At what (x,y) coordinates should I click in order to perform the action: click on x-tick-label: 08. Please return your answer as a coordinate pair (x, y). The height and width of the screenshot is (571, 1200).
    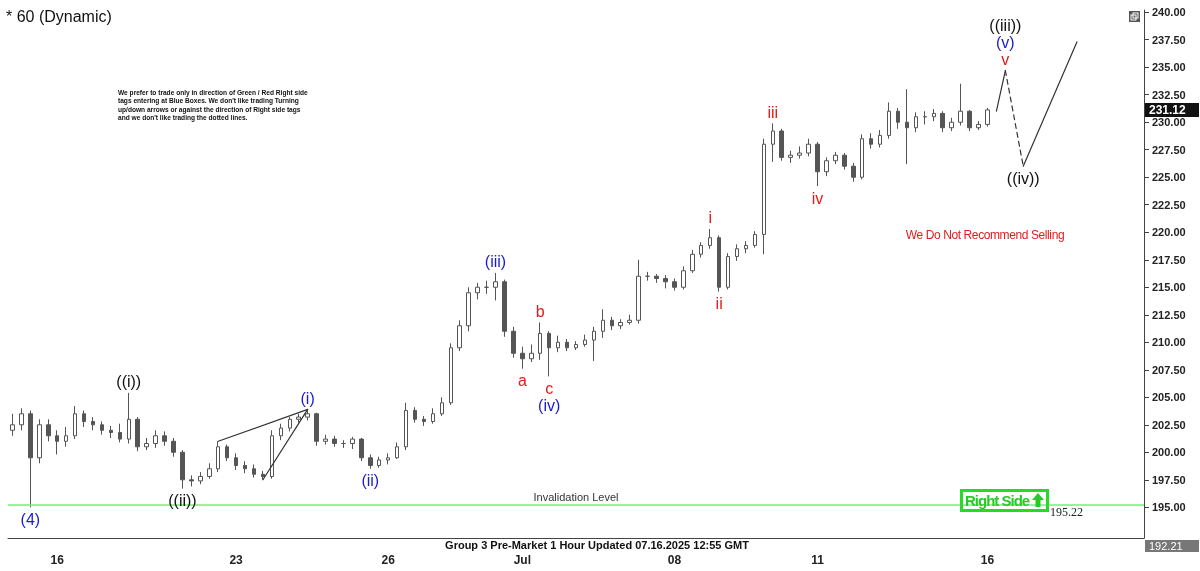
    Looking at the image, I should click on (674, 560).